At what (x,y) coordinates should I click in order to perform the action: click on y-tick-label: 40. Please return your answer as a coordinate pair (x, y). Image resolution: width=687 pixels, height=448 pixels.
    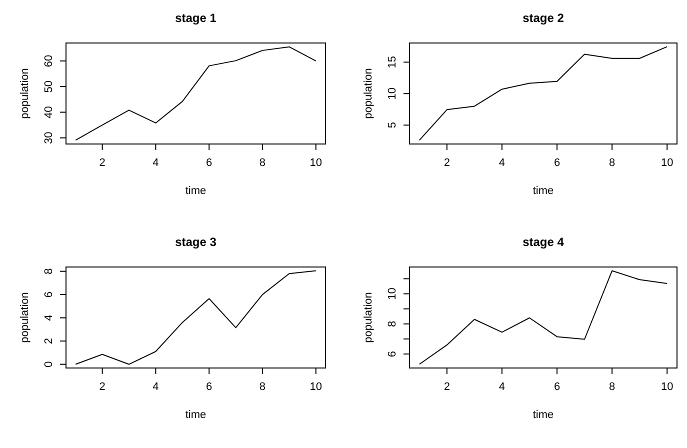
    Looking at the image, I should click on (49, 112).